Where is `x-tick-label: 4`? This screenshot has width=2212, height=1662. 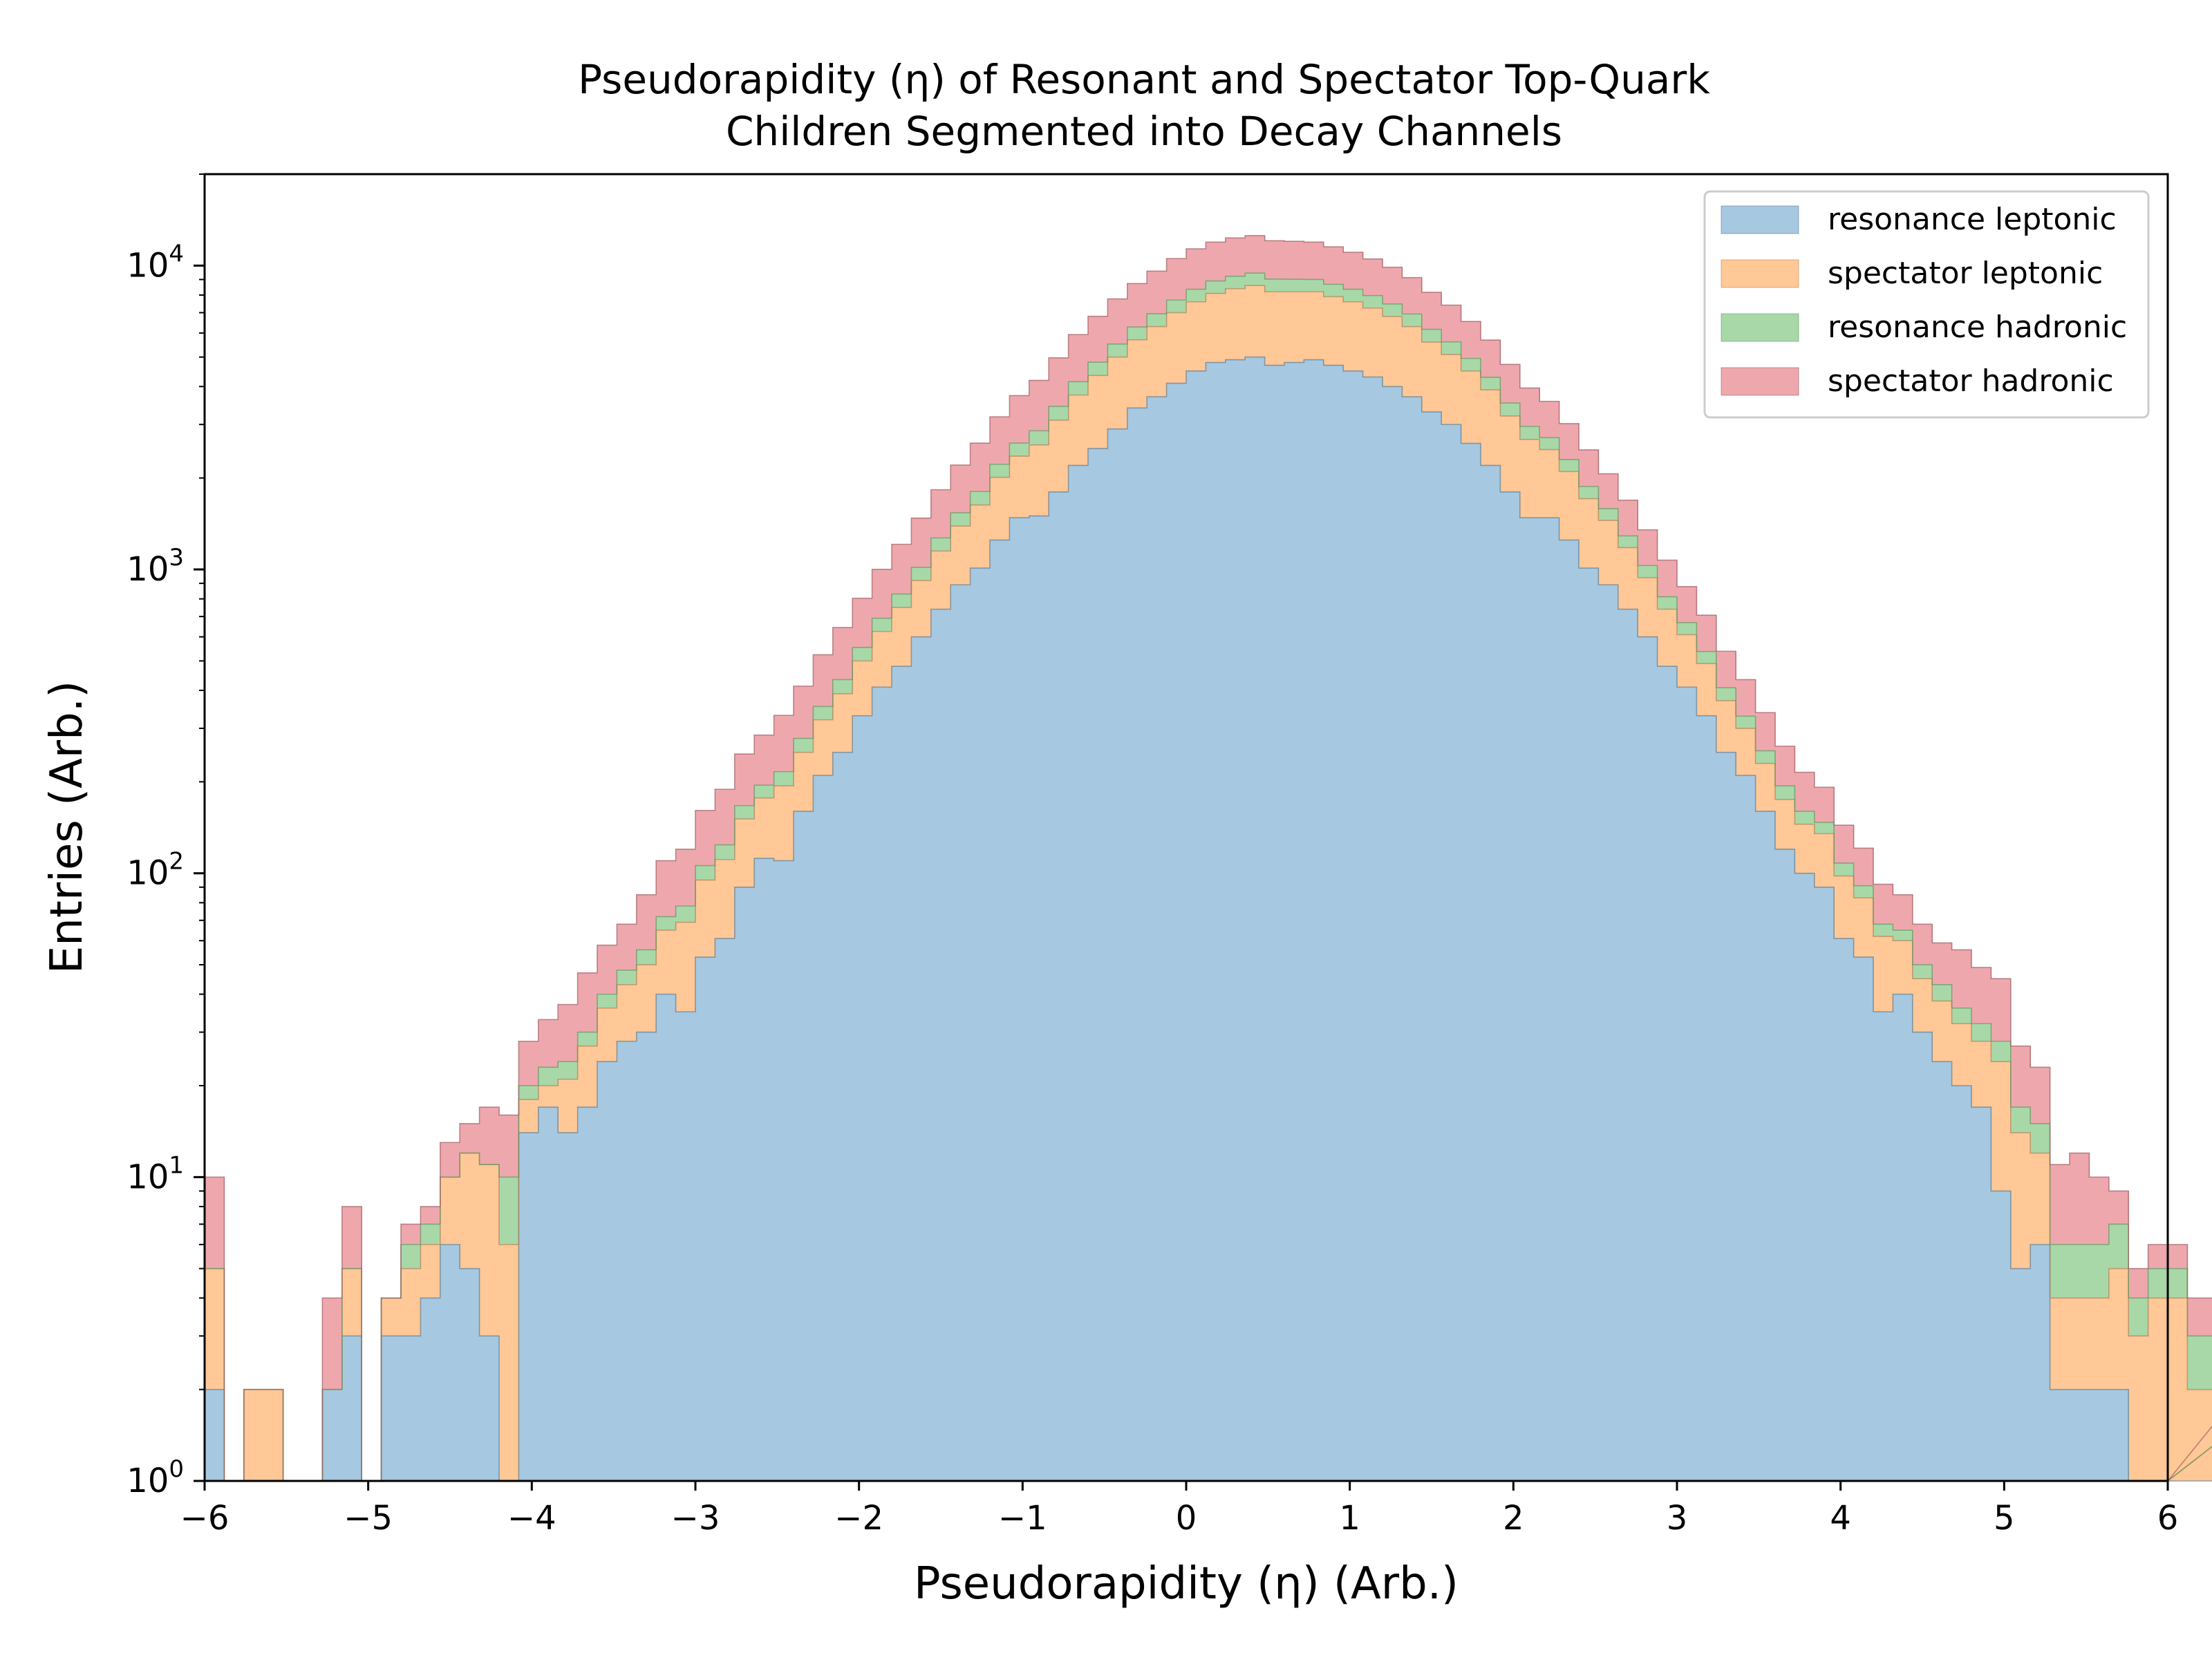 x-tick-label: 4 is located at coordinates (1840, 1518).